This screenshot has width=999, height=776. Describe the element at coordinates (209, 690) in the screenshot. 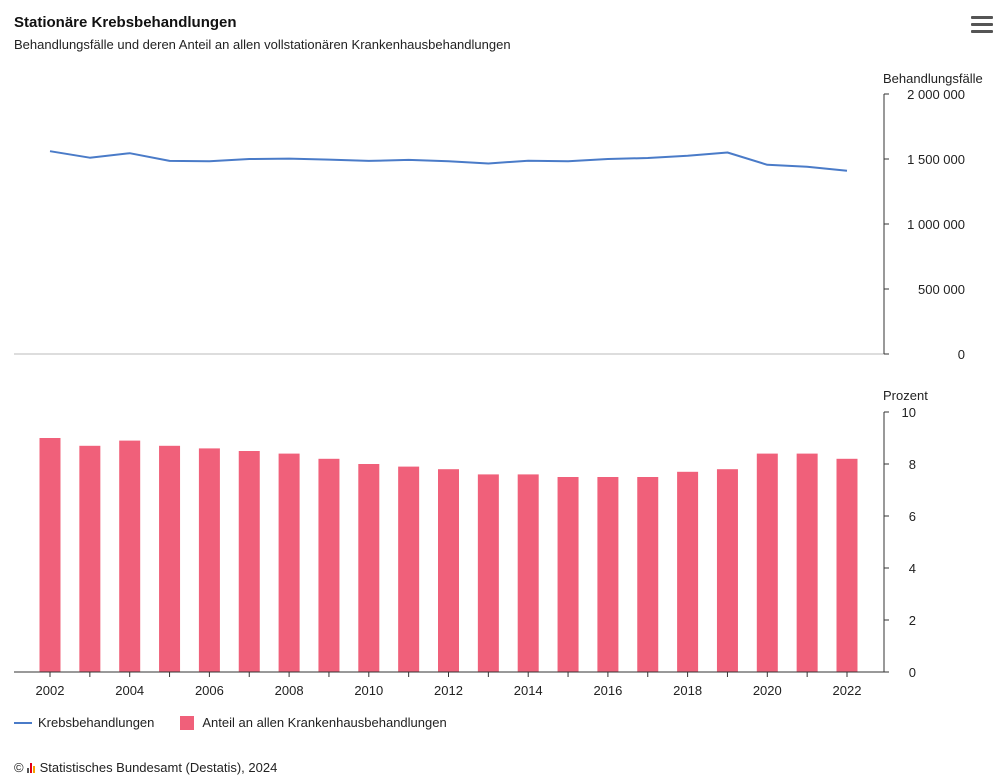

I see `x-axis-tick-label: 2006` at that location.